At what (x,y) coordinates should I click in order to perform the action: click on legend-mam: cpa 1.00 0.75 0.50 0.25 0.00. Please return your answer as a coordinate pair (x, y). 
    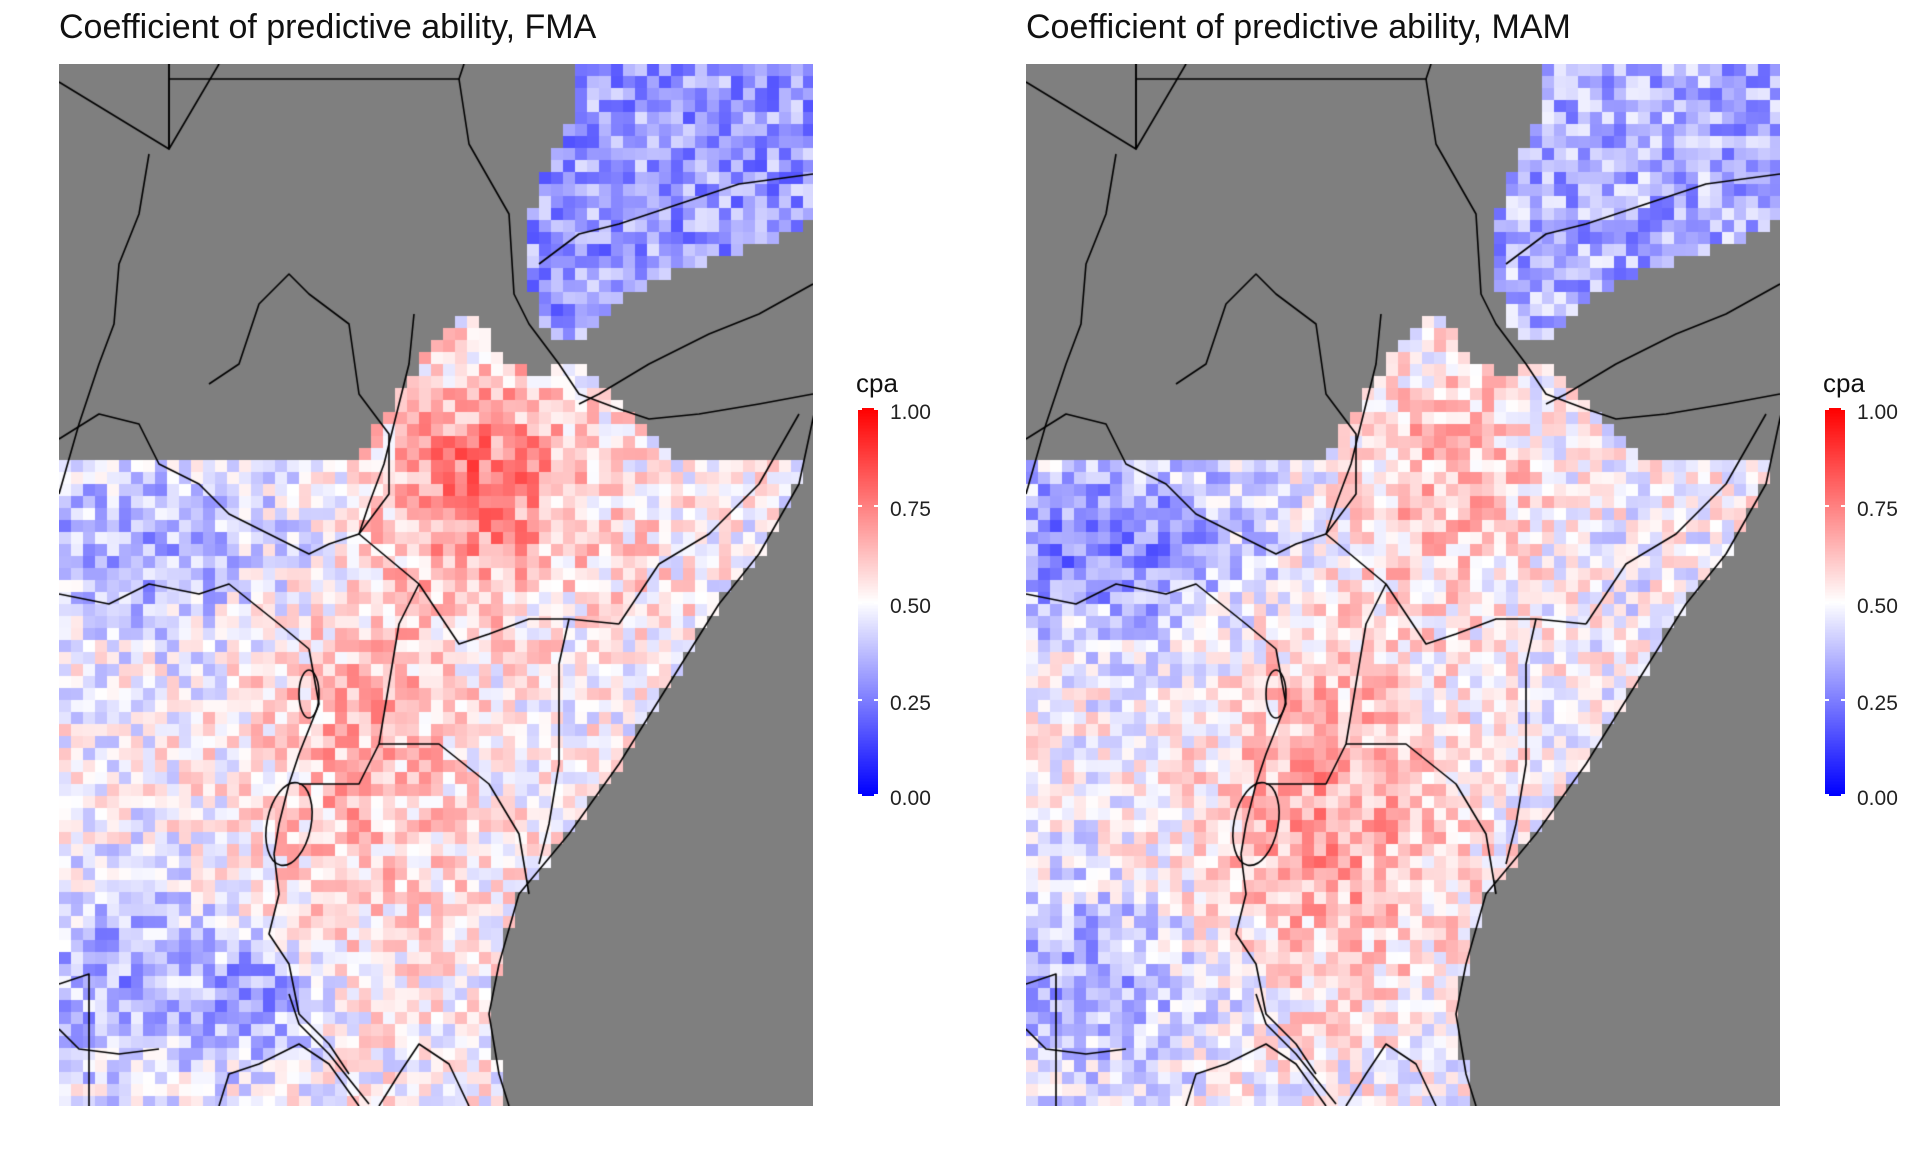
    Looking at the image, I should click on (1870, 593).